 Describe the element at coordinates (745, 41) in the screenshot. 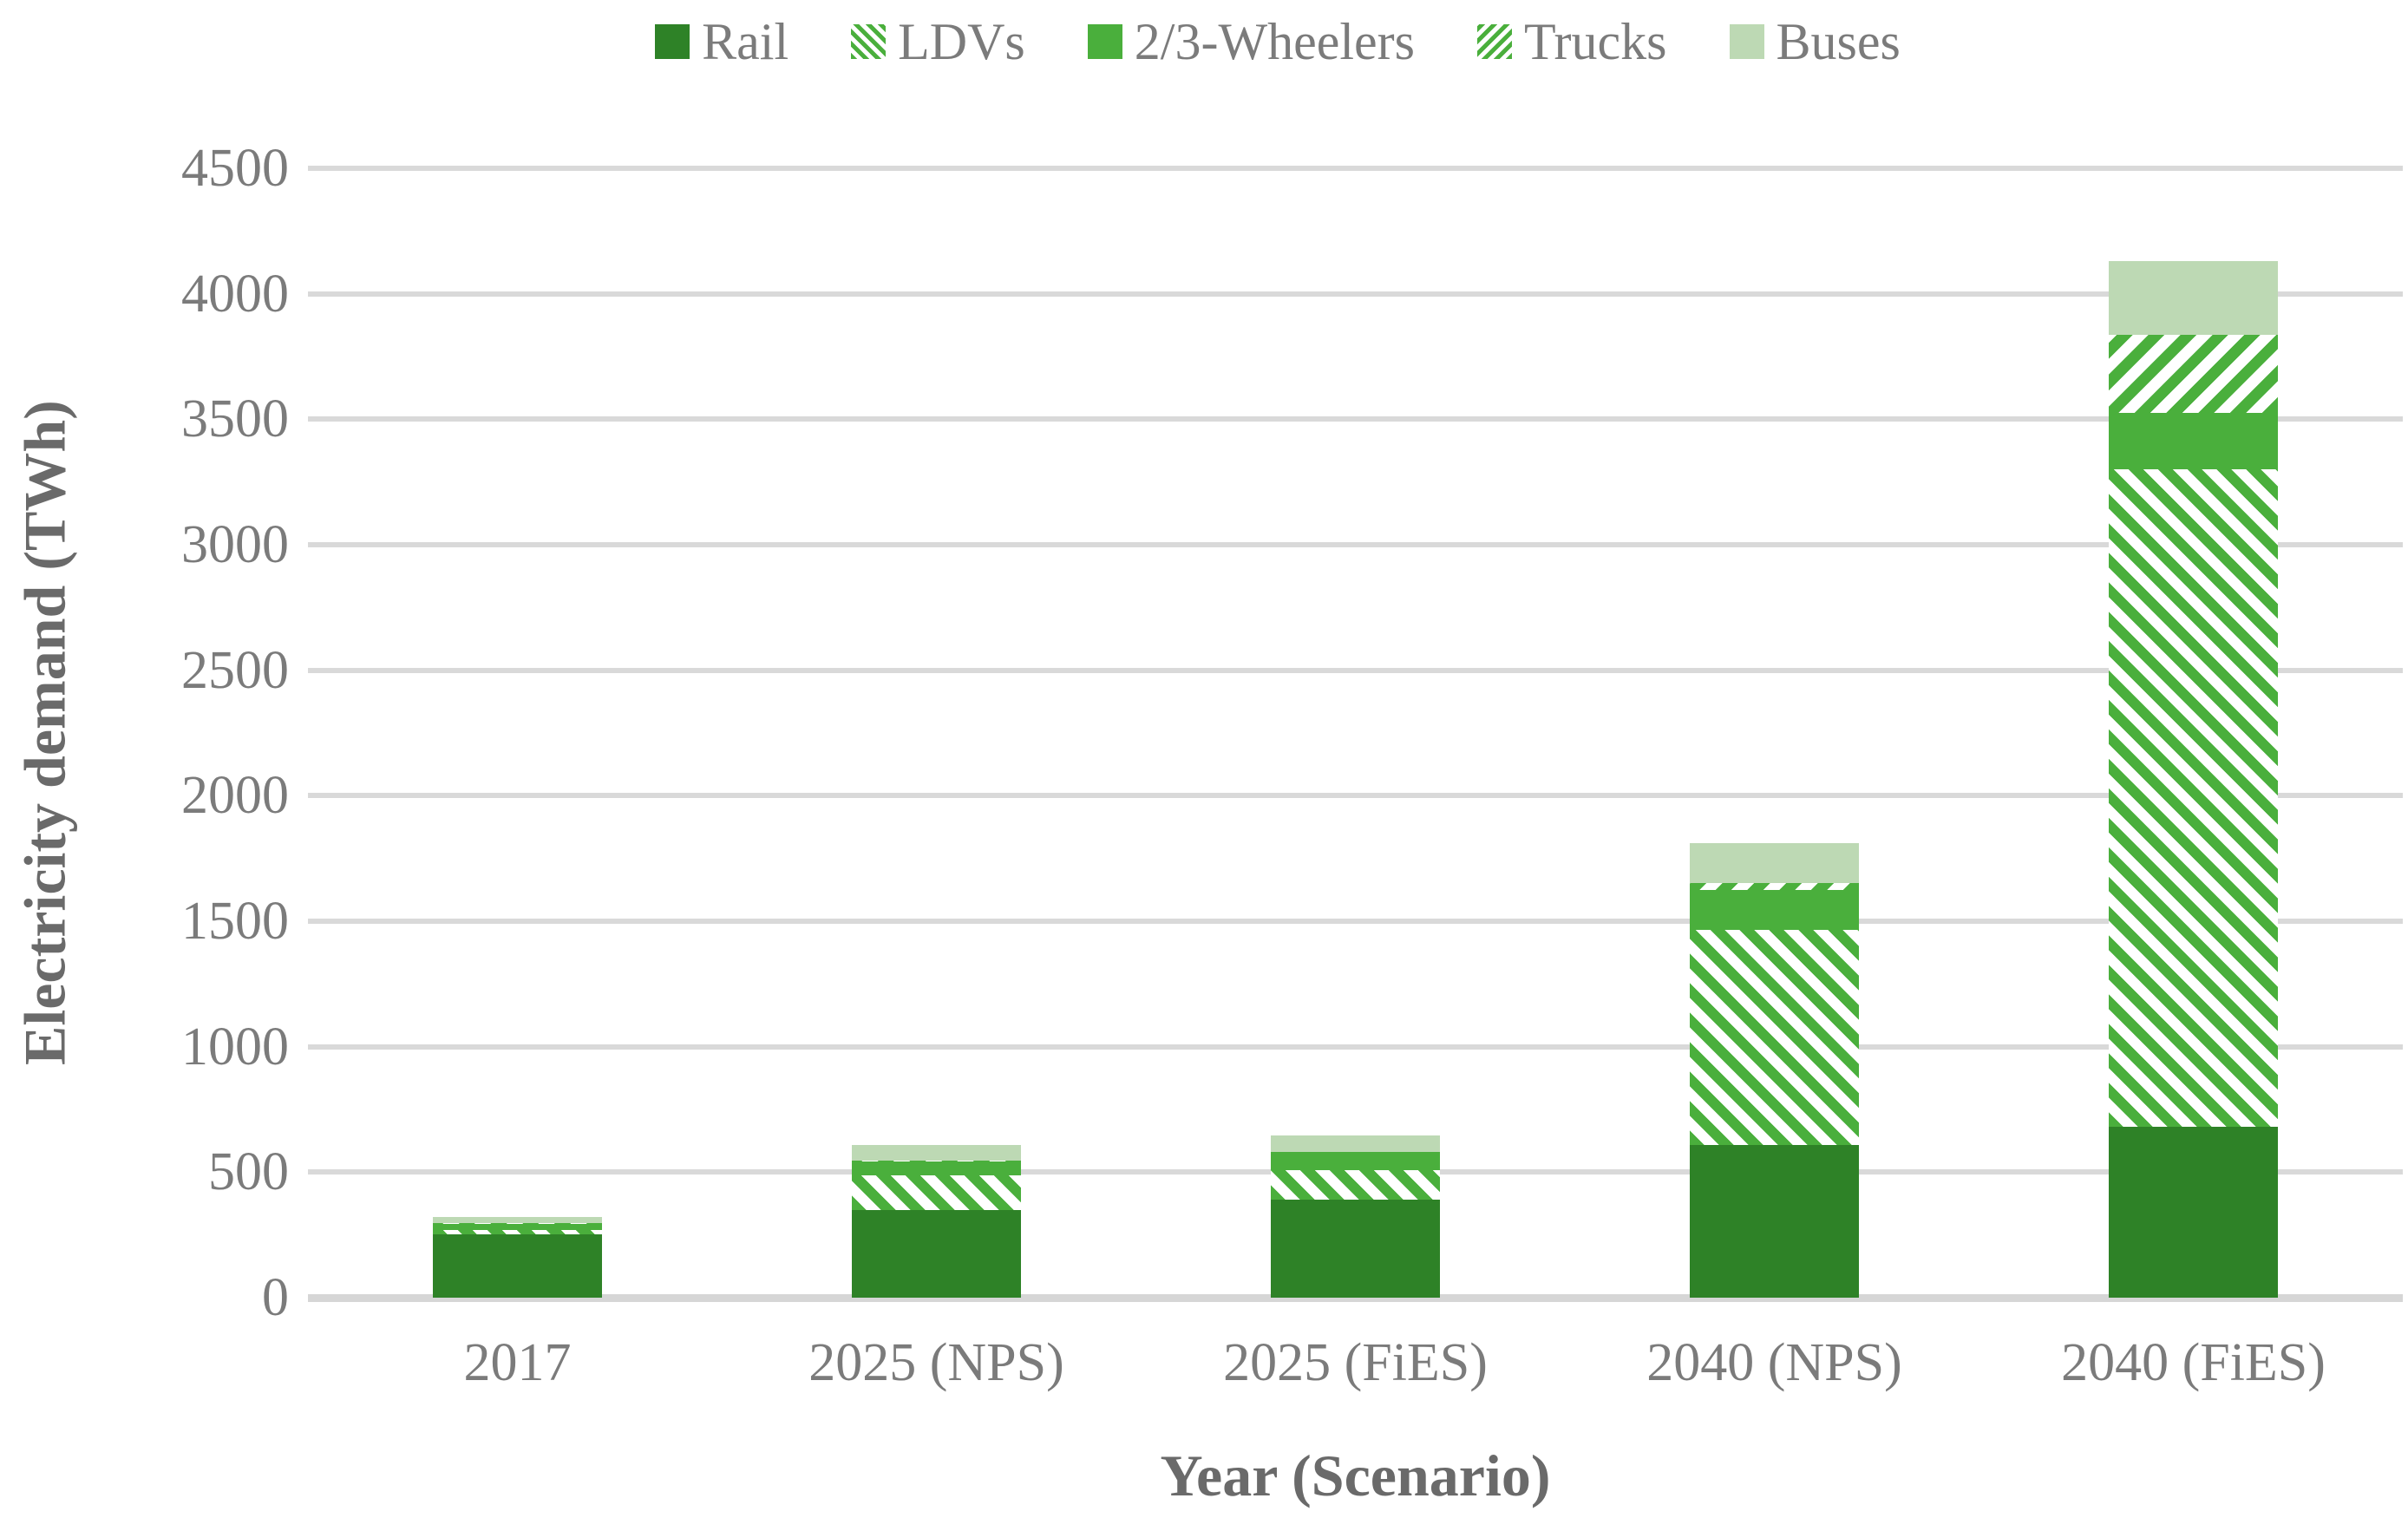

I see `legend-label-rail: Rail` at that location.